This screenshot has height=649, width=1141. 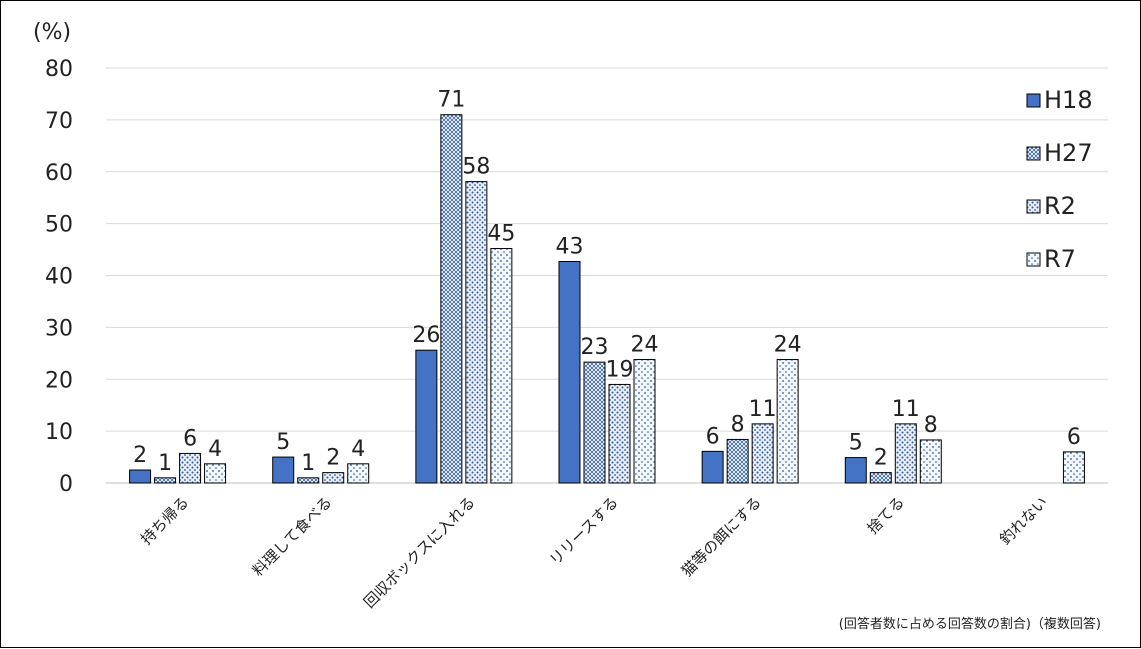 What do you see at coordinates (1023, 520) in the screenshot?
I see `category-label: 釣れない` at bounding box center [1023, 520].